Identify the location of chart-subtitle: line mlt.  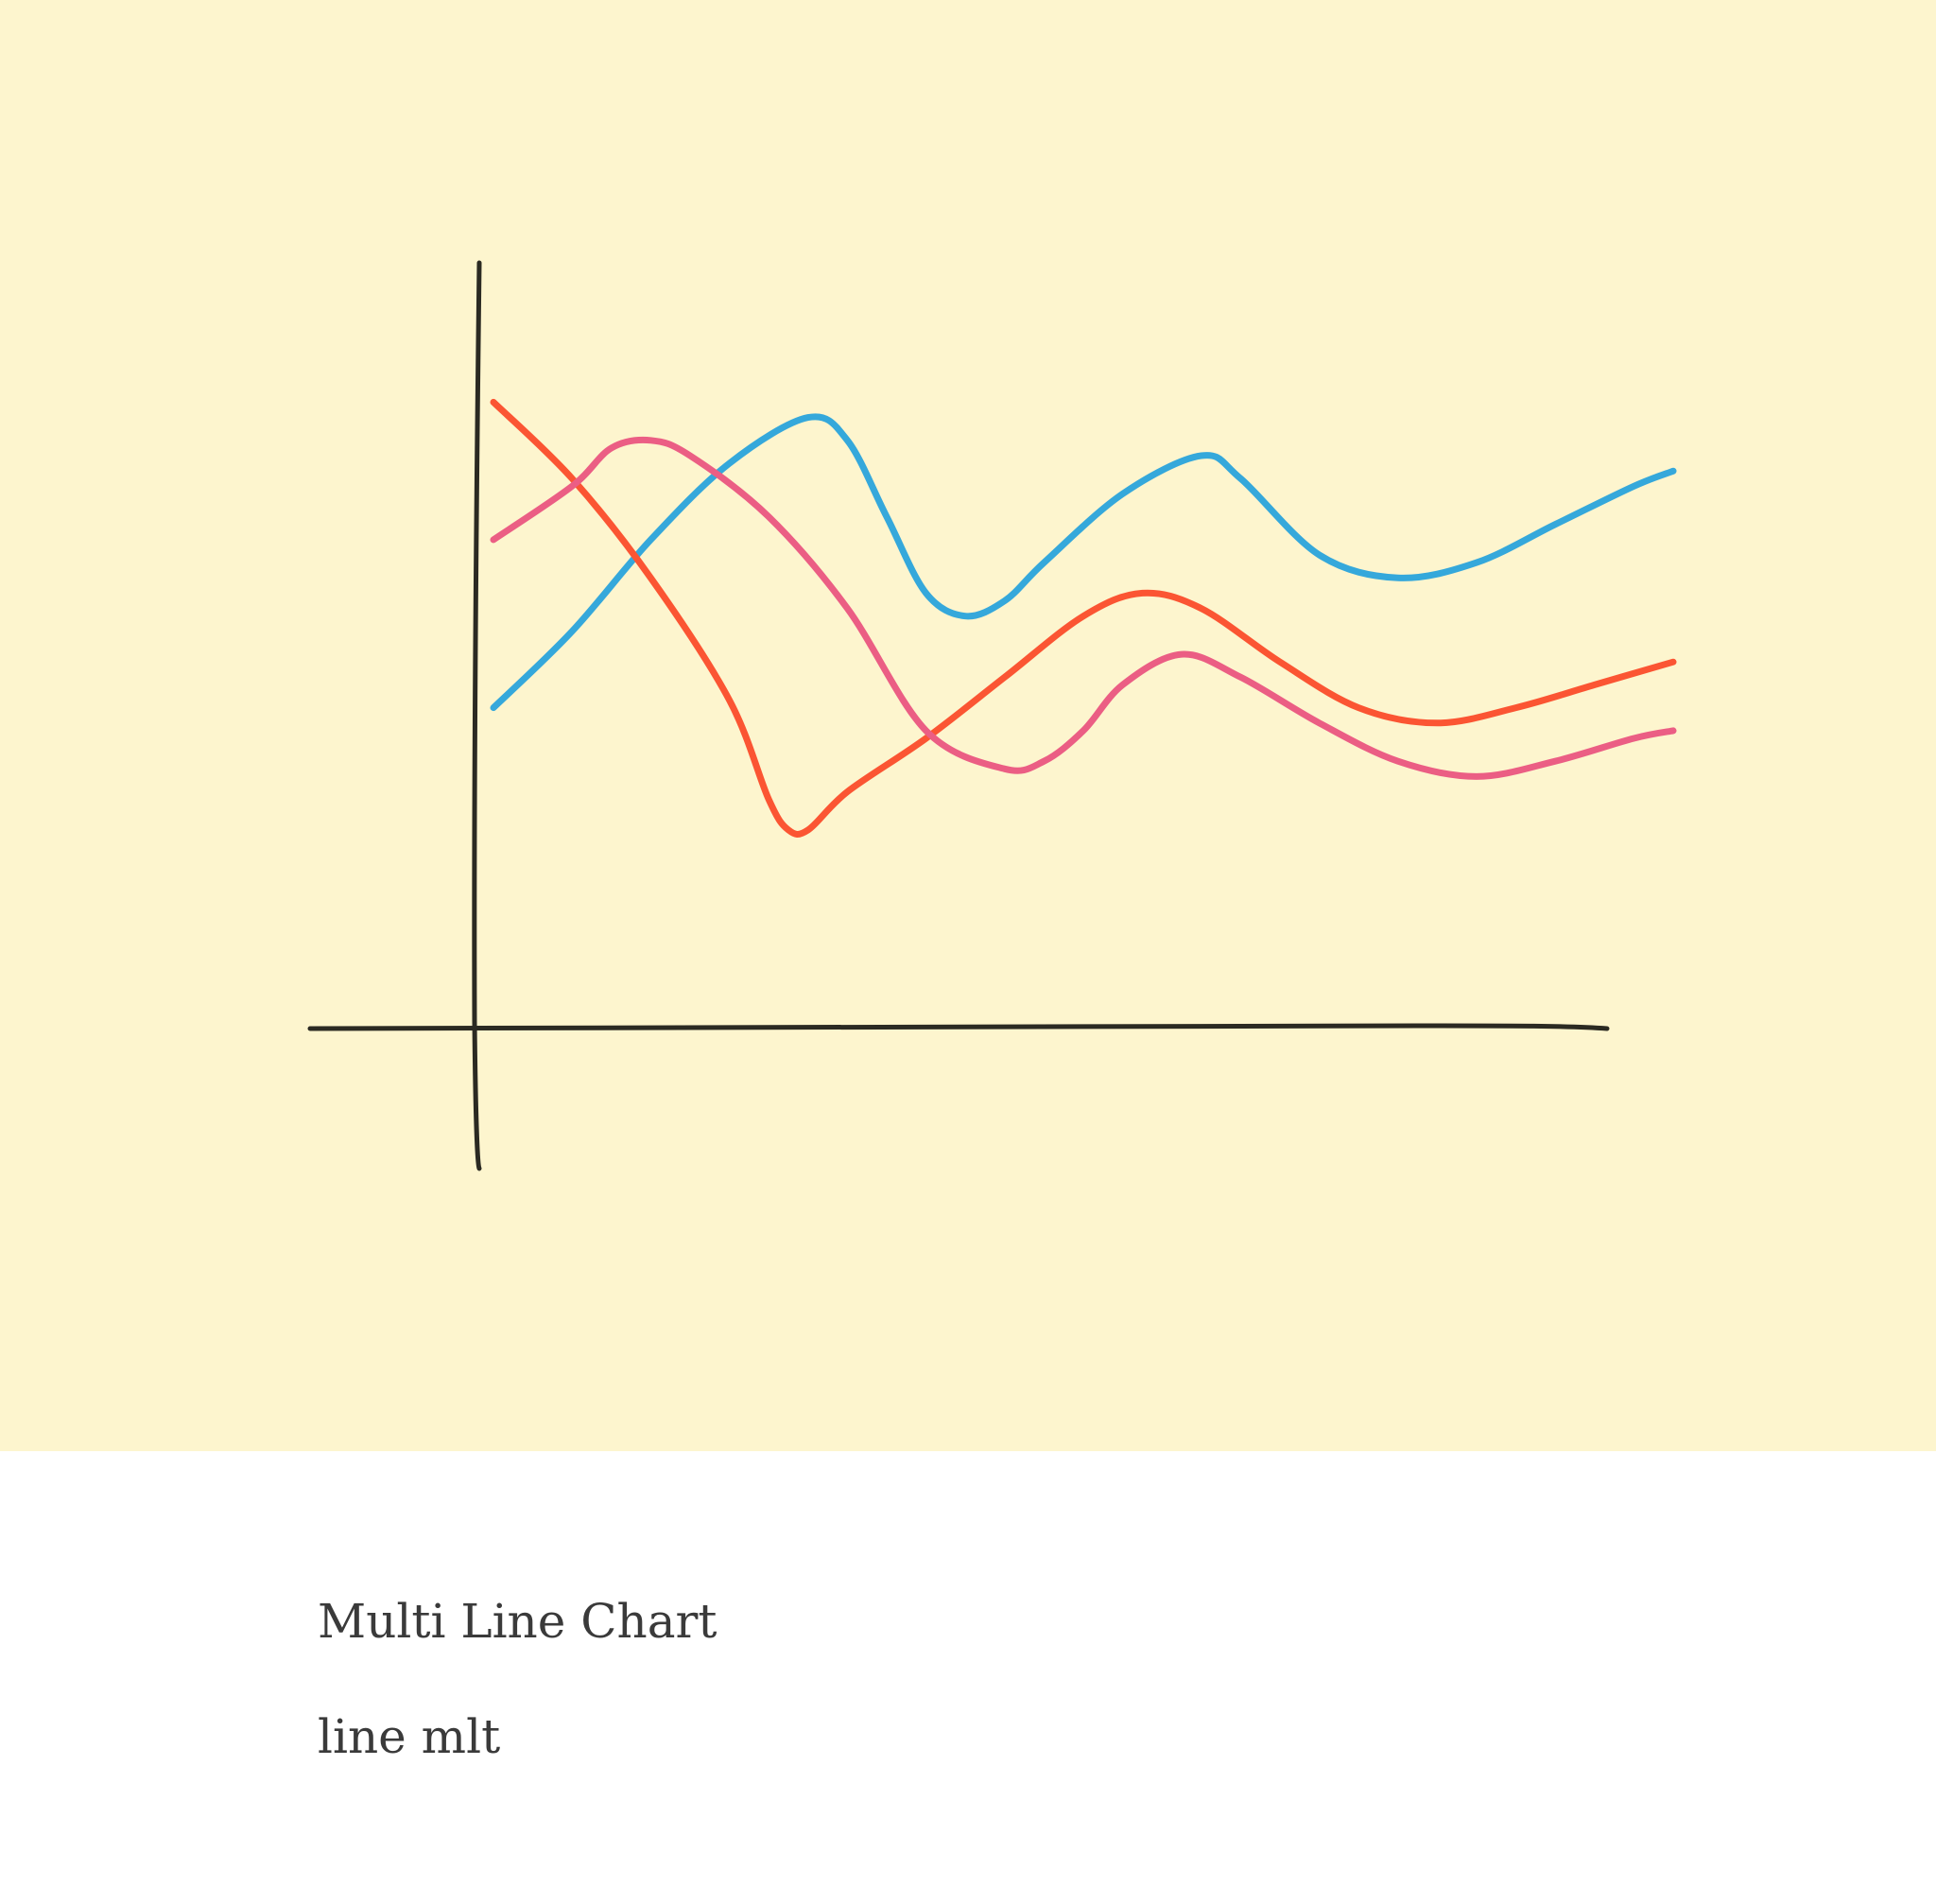
(409, 1737).